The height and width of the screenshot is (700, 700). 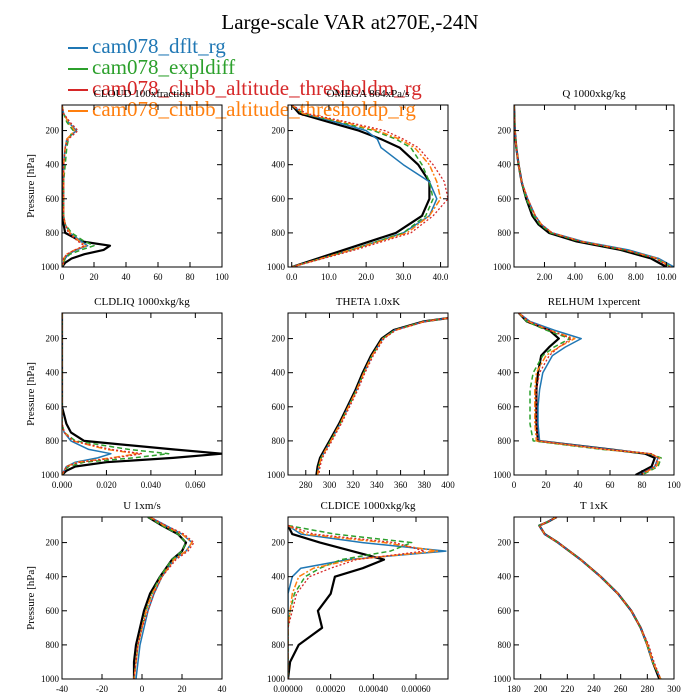 What do you see at coordinates (142, 506) in the screenshot?
I see `panel-title: U 1xm/s` at bounding box center [142, 506].